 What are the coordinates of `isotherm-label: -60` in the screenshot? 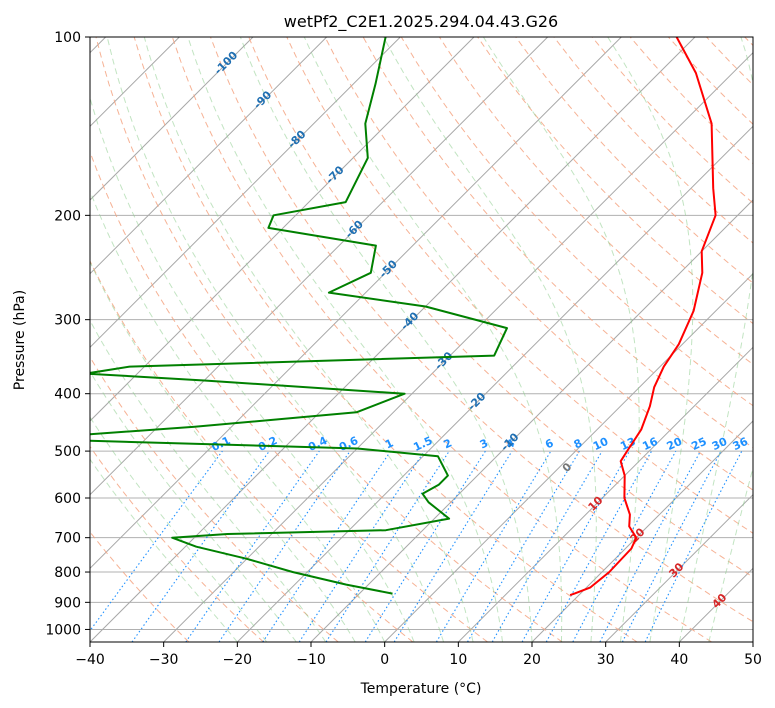 It's located at (354, 229).